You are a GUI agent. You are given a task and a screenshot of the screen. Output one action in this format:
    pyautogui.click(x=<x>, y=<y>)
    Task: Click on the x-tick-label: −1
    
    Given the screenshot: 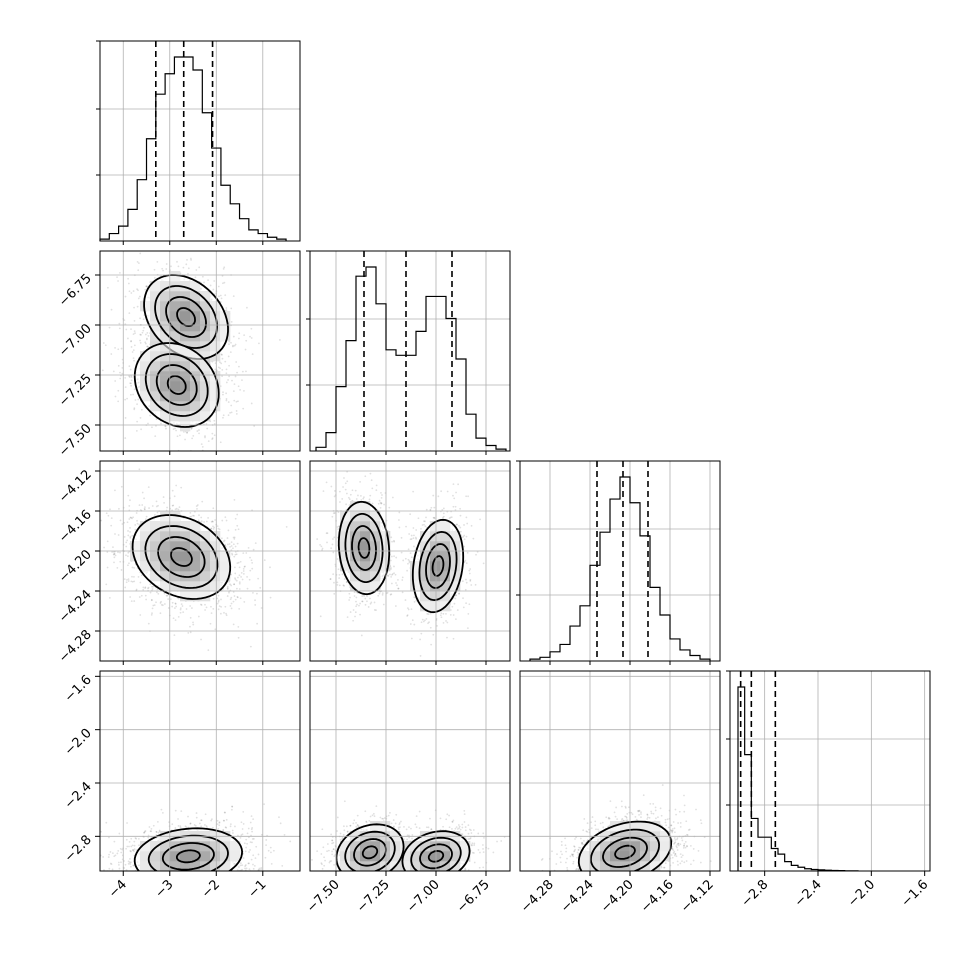 What is the action you would take?
    pyautogui.click(x=257, y=889)
    